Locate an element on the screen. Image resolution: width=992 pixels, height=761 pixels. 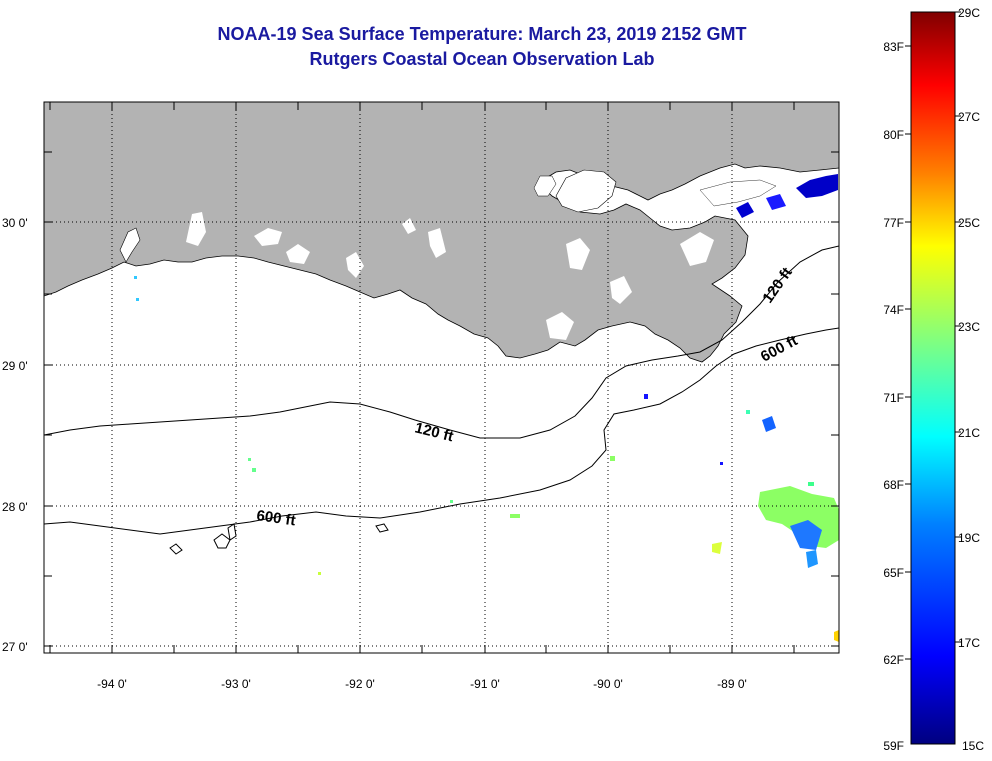
sabine-lake is located at coordinates (130, 245).